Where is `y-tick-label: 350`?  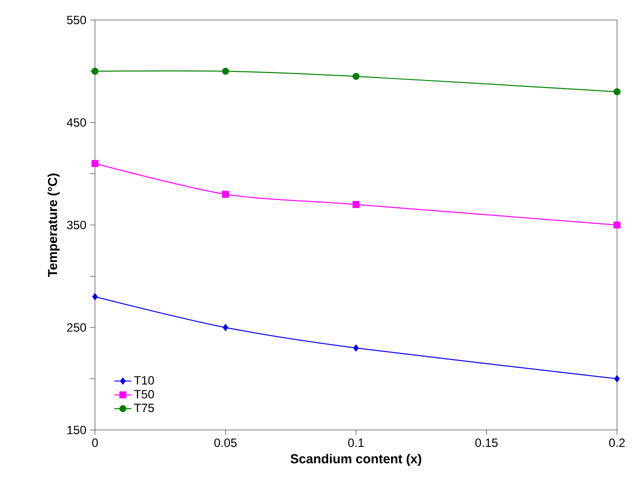 y-tick-label: 350 is located at coordinates (76, 225).